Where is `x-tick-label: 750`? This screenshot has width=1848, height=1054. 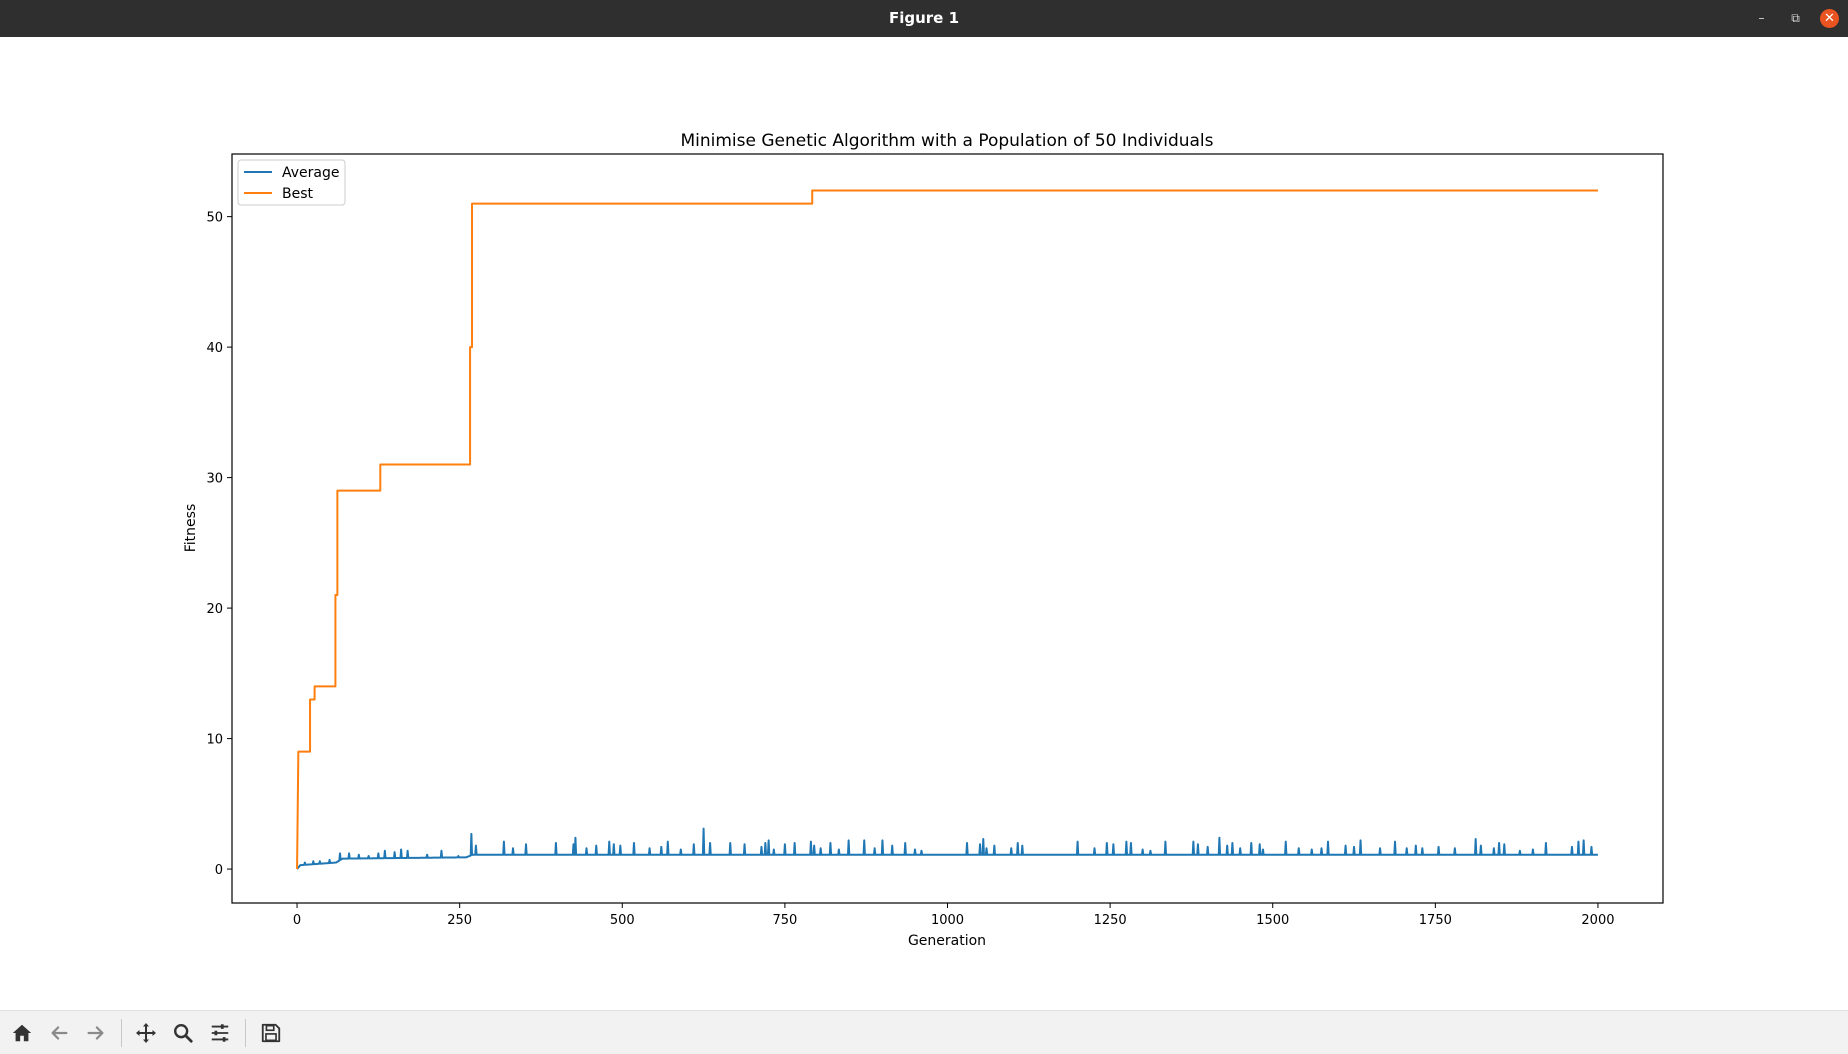 x-tick-label: 750 is located at coordinates (784, 920).